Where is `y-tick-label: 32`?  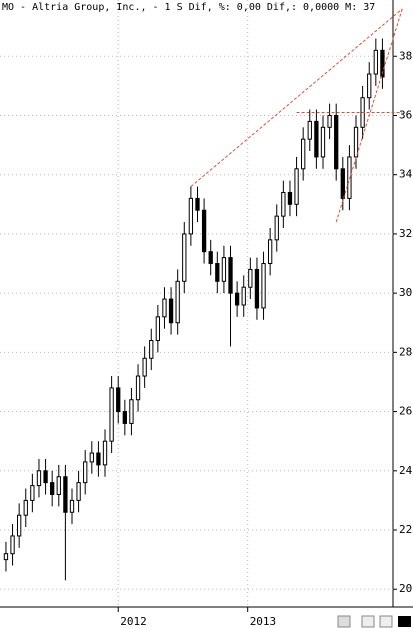
y-tick-label: 32 is located at coordinates (405, 233).